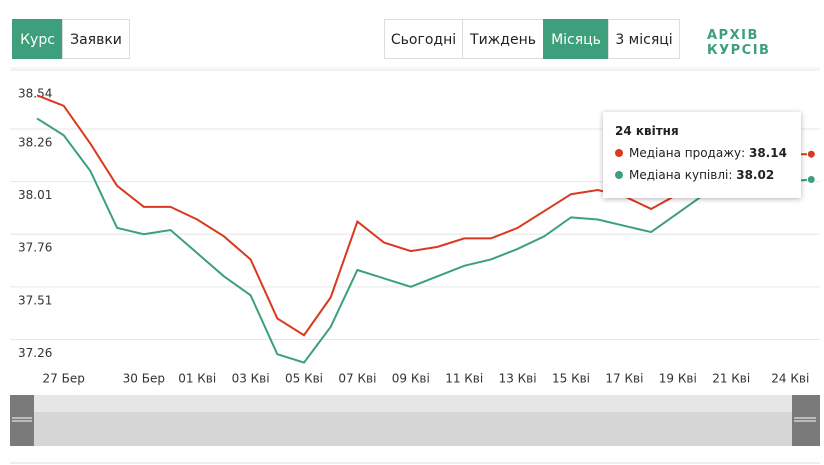 The height and width of the screenshot is (465, 824). What do you see at coordinates (518, 379) in the screenshot?
I see `x-tick-label: 13 Кві` at bounding box center [518, 379].